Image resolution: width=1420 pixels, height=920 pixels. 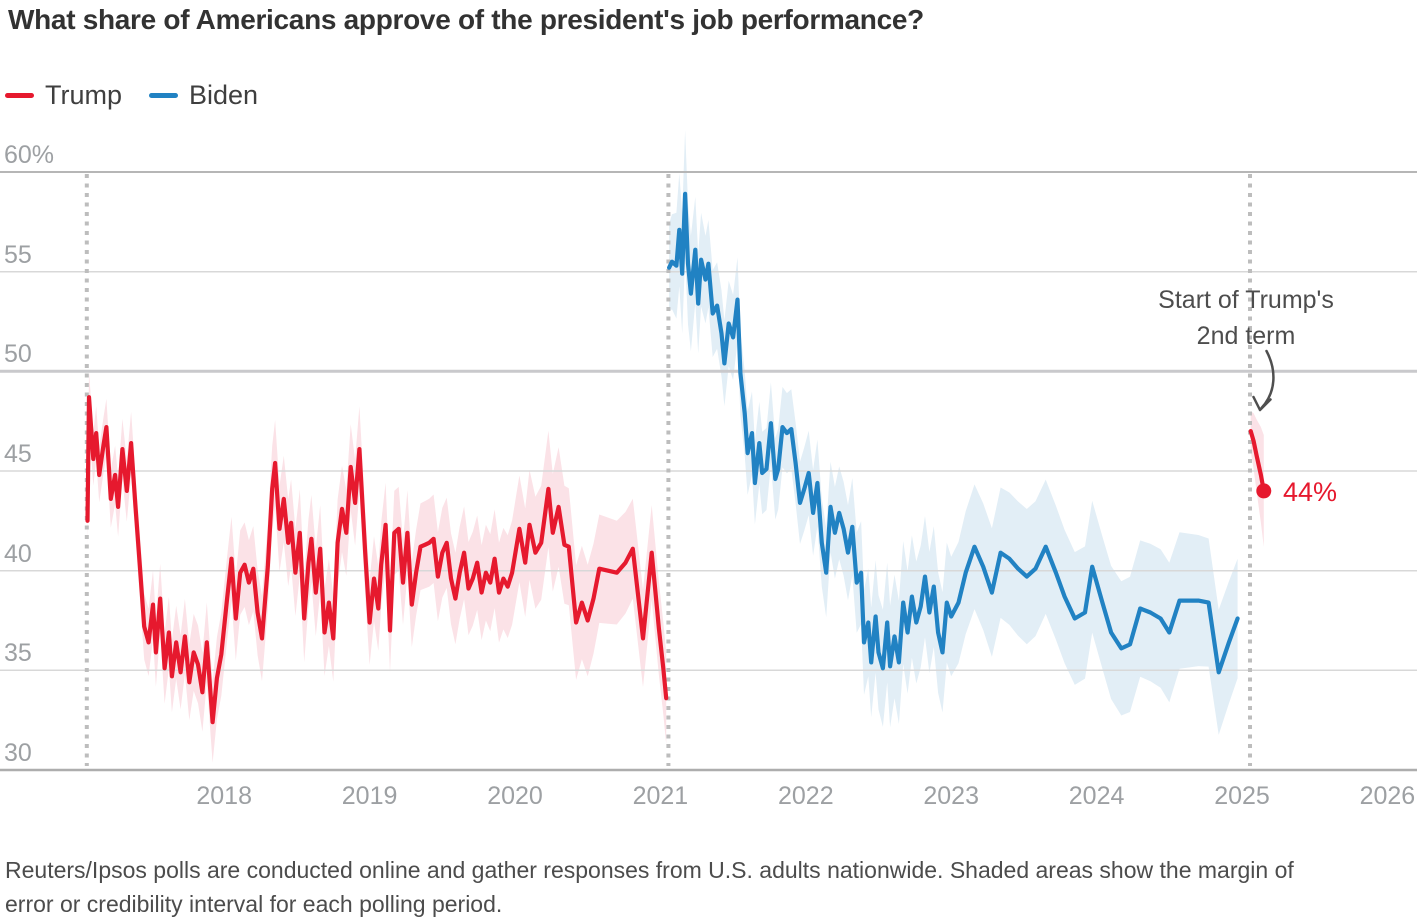 I want to click on legend-item-trump: Trump, so click(x=63, y=95).